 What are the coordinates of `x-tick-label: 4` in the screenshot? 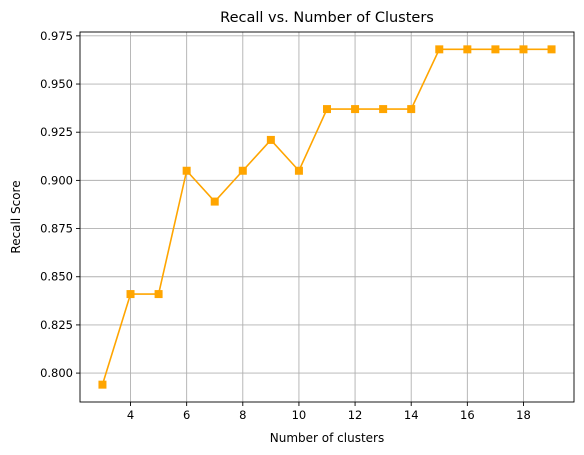 It's located at (130, 415).